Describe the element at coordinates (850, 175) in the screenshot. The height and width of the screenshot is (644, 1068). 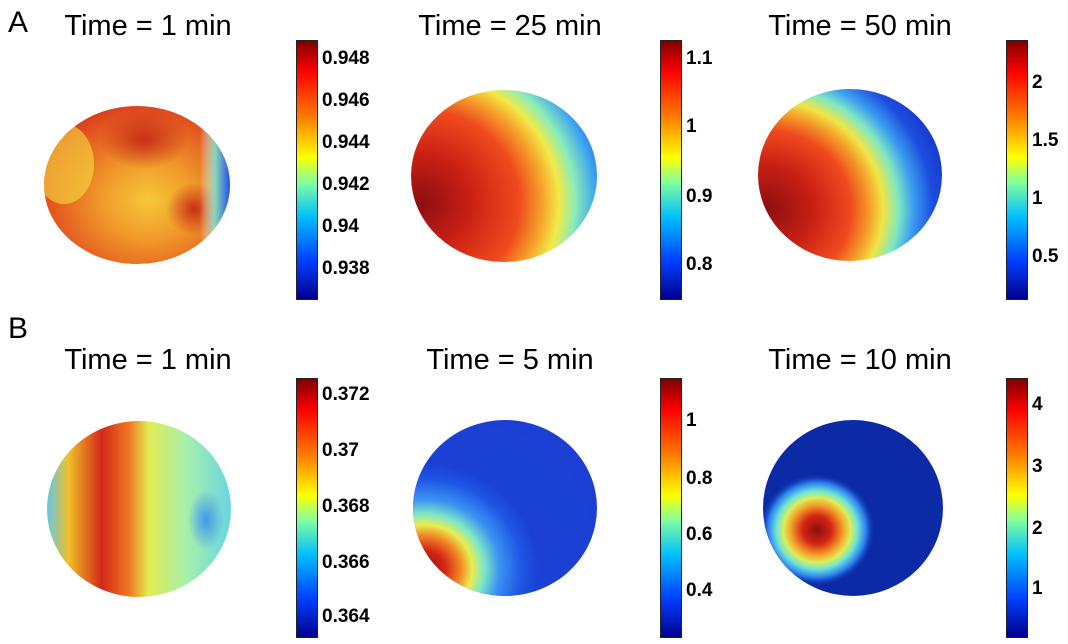
I see `sphere-a3` at that location.